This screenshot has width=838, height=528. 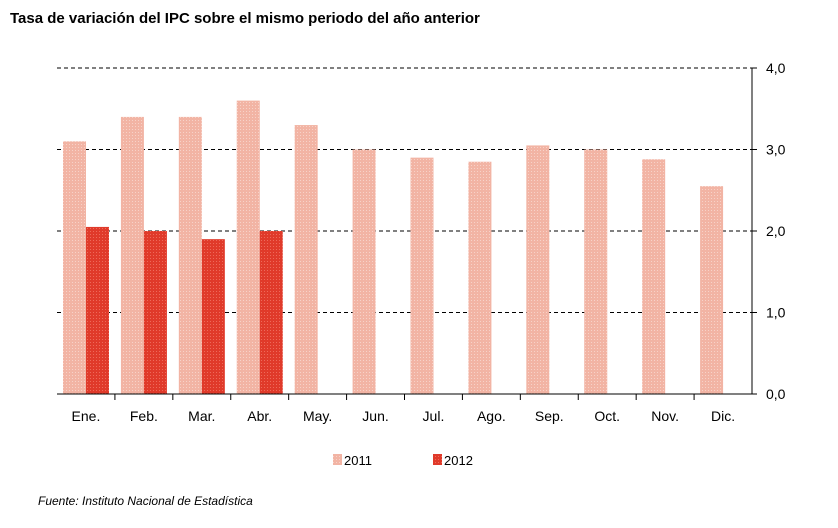 What do you see at coordinates (723, 416) in the screenshot?
I see `x-tick-label: Dic.` at bounding box center [723, 416].